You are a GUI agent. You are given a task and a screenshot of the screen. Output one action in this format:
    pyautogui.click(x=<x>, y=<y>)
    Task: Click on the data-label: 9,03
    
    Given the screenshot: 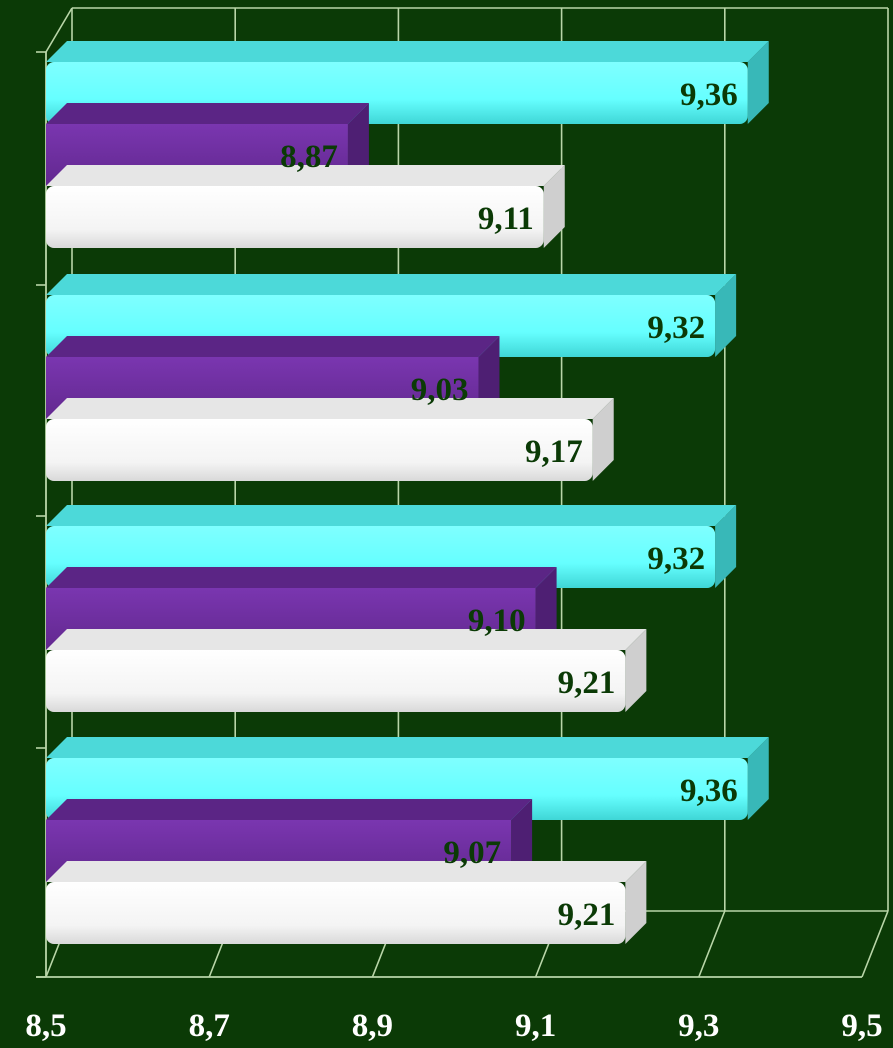 What is the action you would take?
    pyautogui.click(x=440, y=390)
    